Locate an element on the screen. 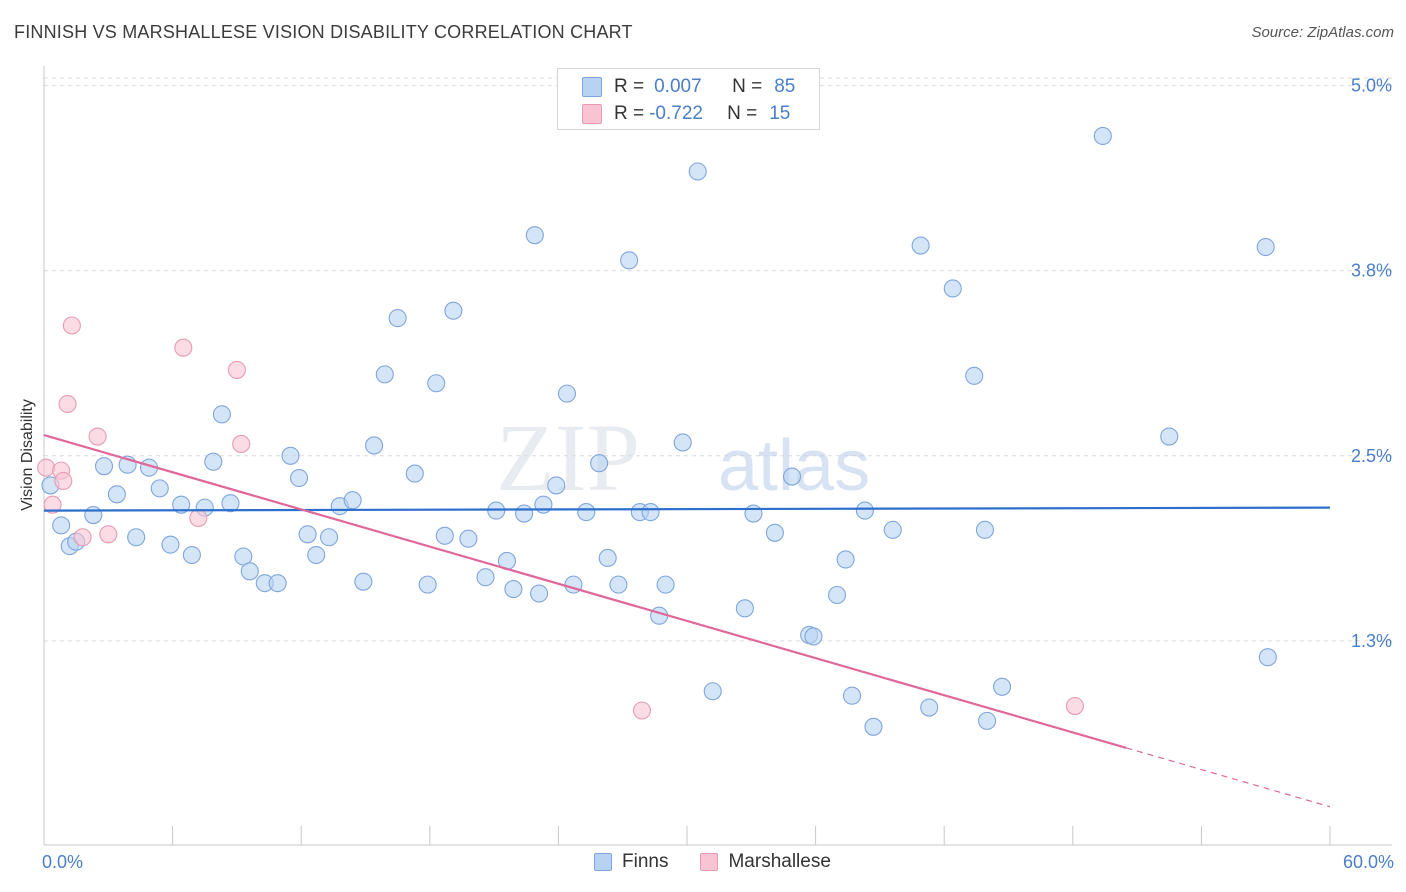 The image size is (1406, 892). series-legend: Finns Marshallese is located at coordinates (728, 862).